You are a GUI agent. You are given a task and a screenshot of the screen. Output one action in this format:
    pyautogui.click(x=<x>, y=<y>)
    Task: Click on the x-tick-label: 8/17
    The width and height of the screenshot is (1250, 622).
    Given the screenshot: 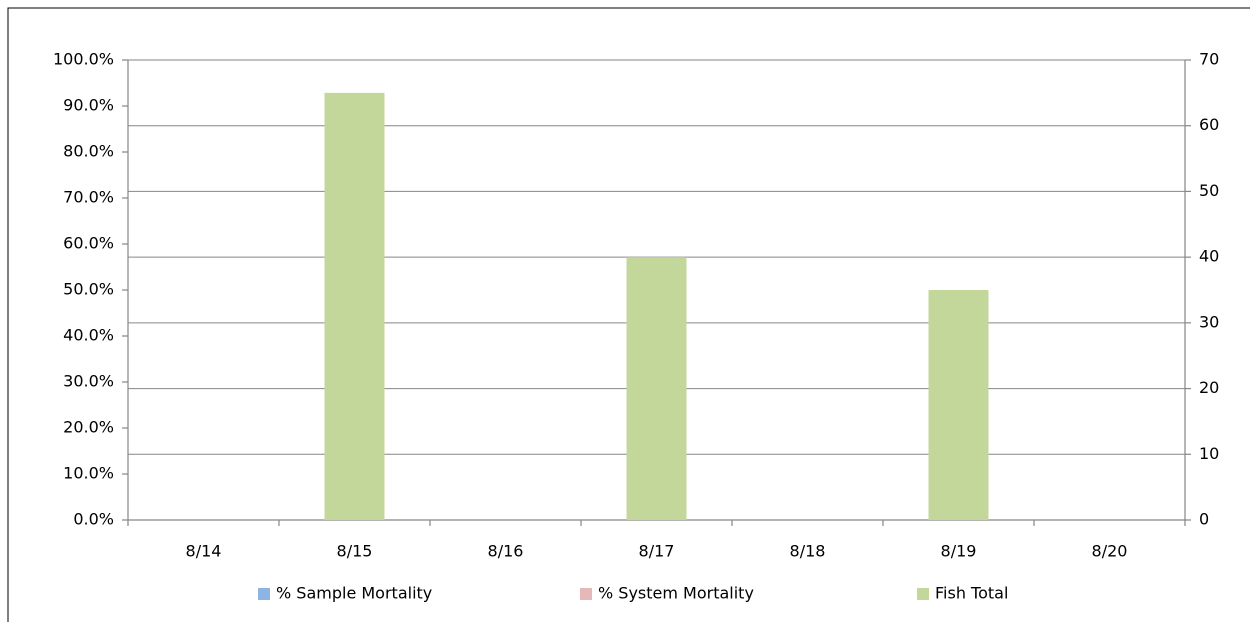 What is the action you would take?
    pyautogui.click(x=657, y=551)
    